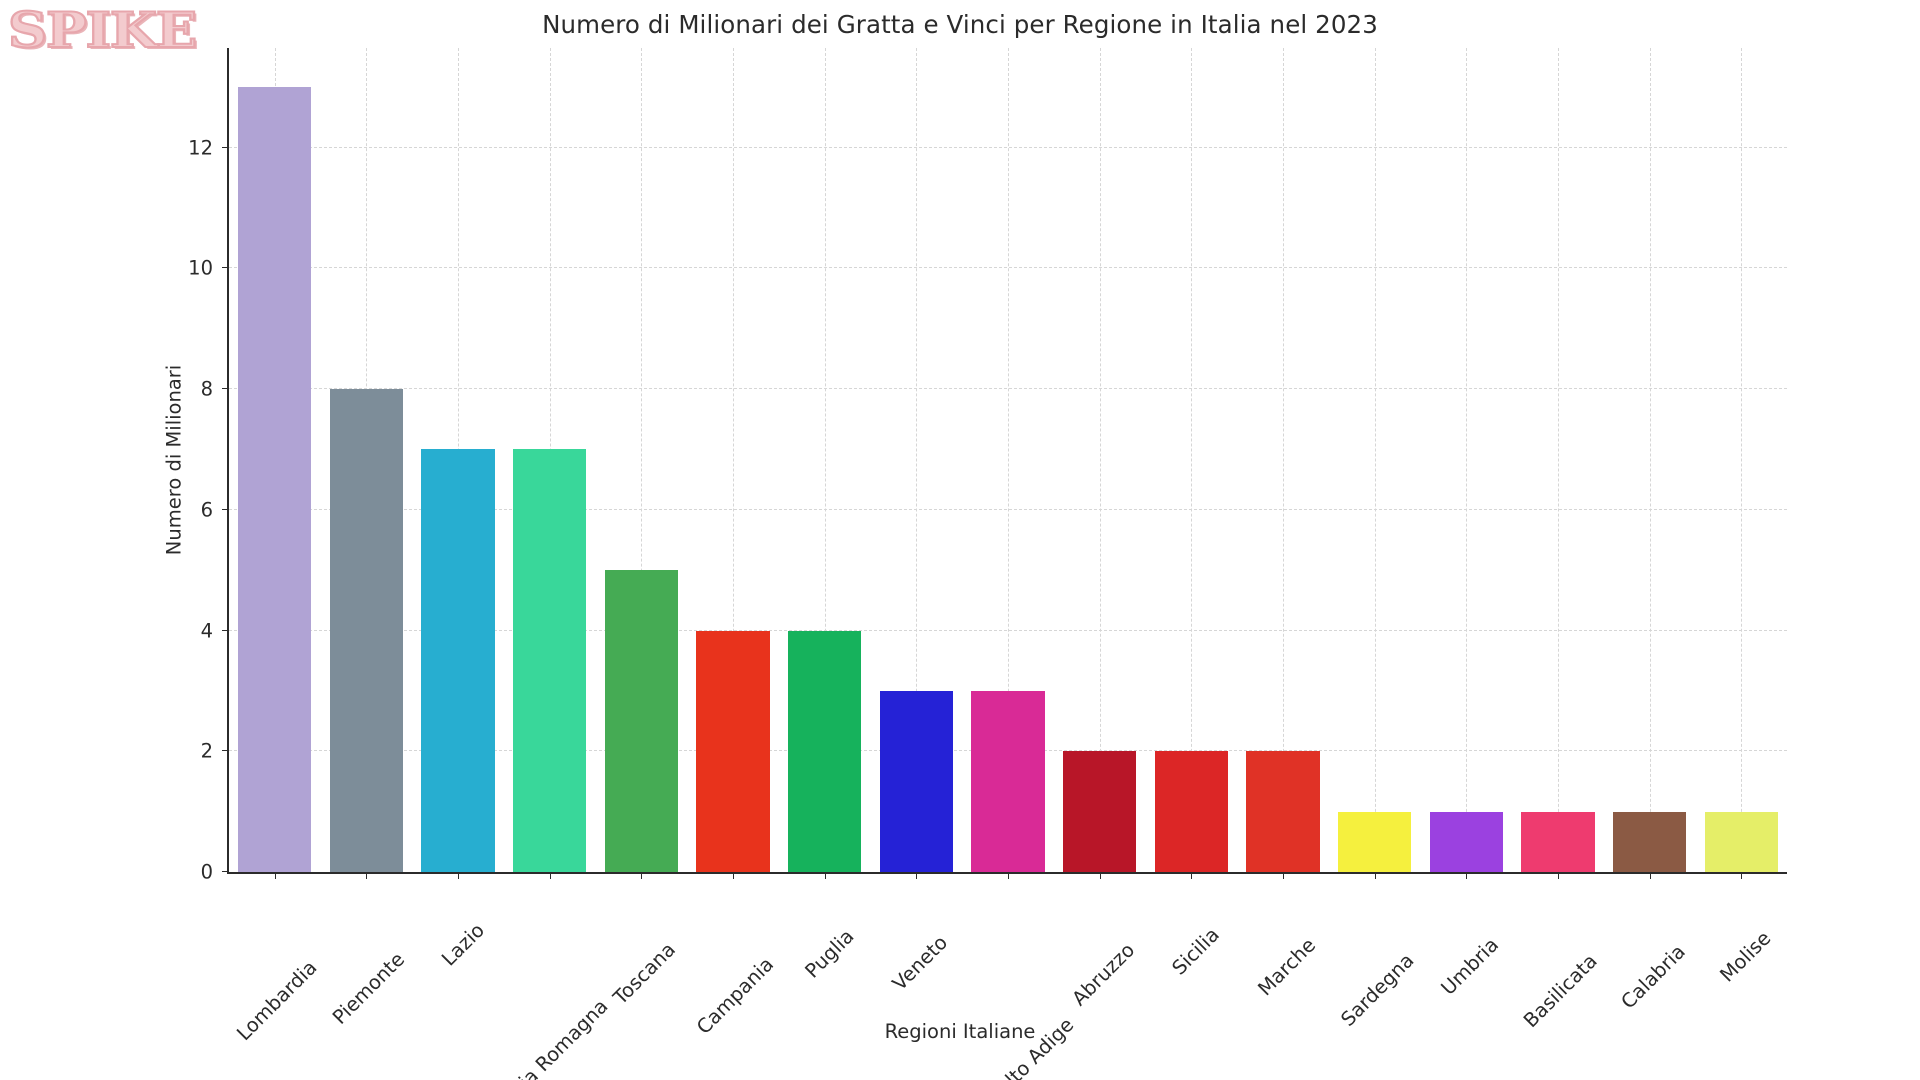 The width and height of the screenshot is (1920, 1080). What do you see at coordinates (1287, 967) in the screenshot?
I see `x-tick-label: Marche` at bounding box center [1287, 967].